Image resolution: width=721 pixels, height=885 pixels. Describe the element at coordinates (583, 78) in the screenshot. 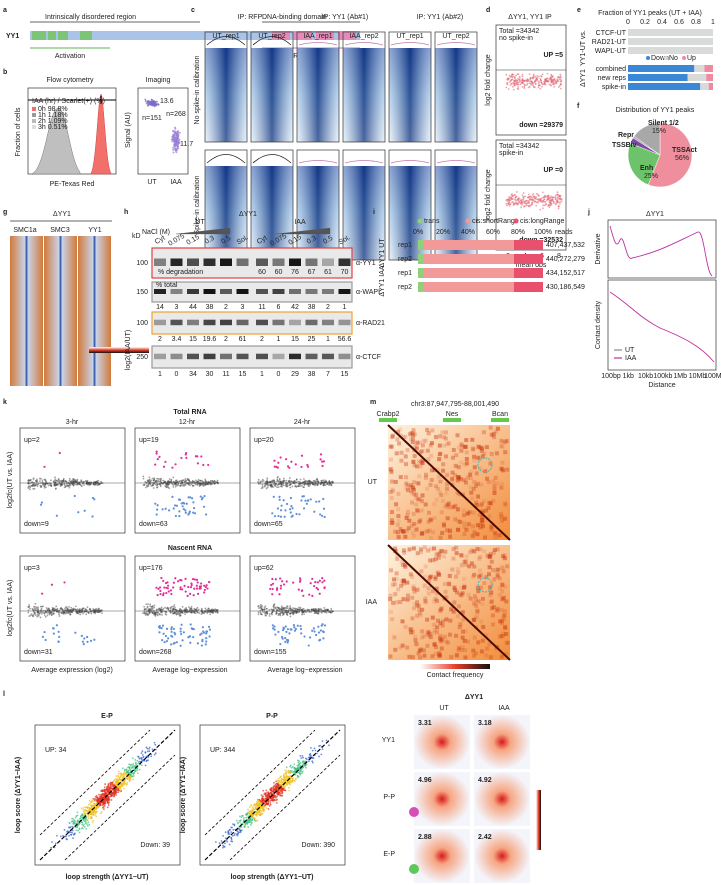

I see `label: ΔYY1` at that location.